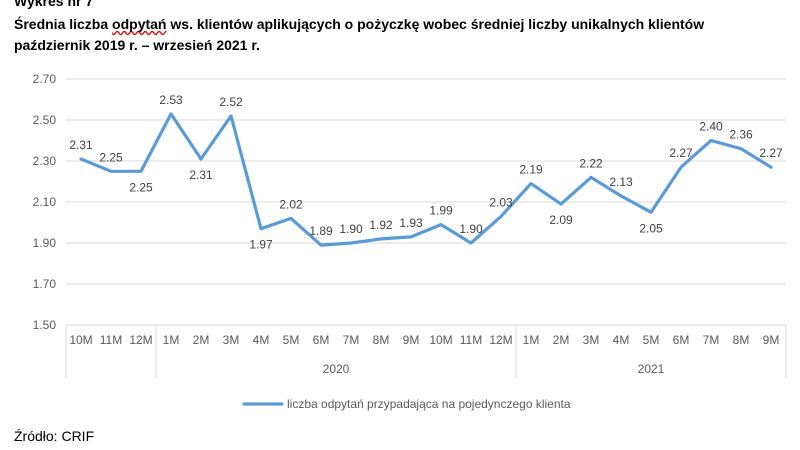 Image resolution: width=800 pixels, height=450 pixels. Describe the element at coordinates (261, 245) in the screenshot. I see `data-label: 1.97` at that location.